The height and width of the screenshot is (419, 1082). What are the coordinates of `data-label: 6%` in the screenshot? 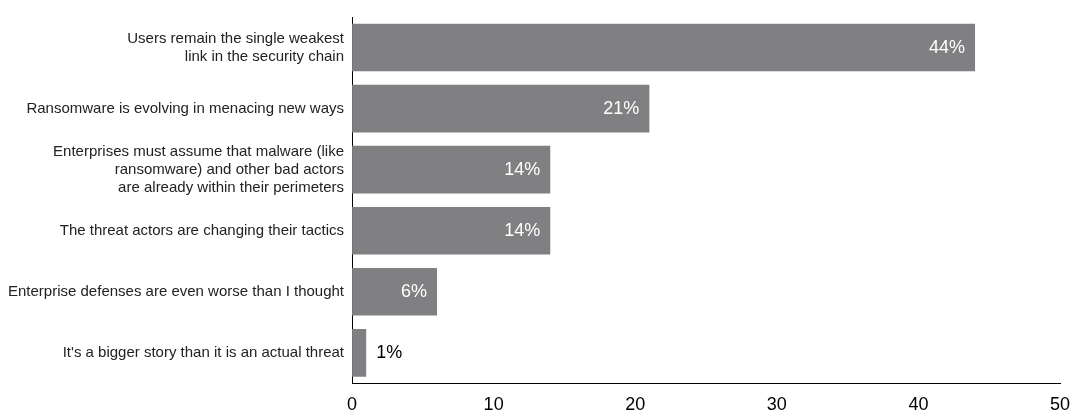 It's located at (413, 290).